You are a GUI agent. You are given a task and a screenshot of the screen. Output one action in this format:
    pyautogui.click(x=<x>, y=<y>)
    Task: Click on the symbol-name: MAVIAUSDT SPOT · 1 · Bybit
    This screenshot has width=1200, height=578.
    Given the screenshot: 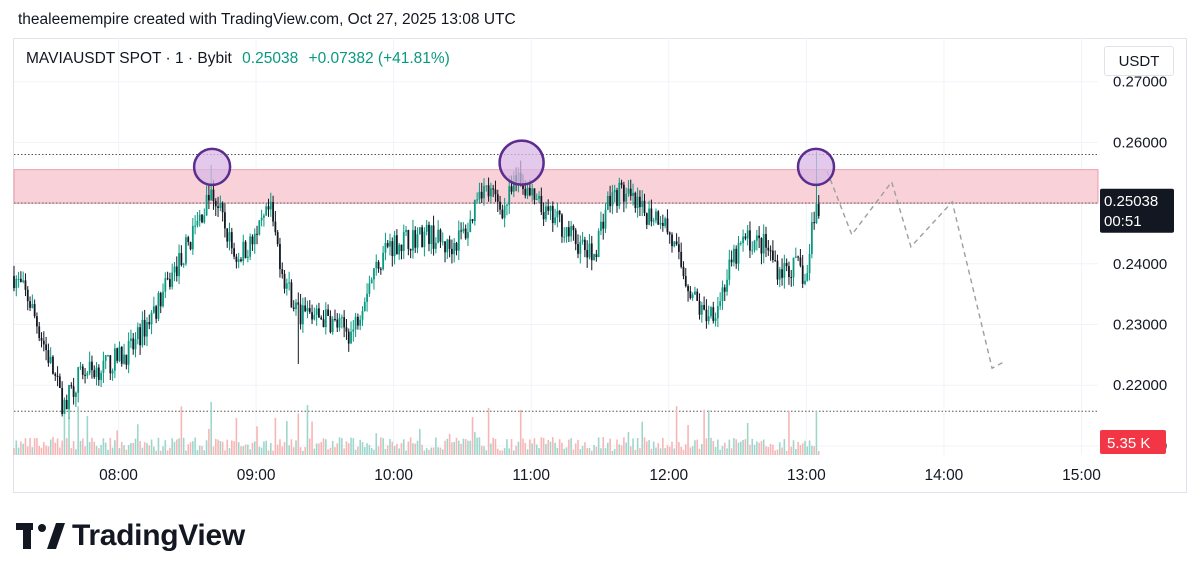 What is the action you would take?
    pyautogui.click(x=129, y=58)
    